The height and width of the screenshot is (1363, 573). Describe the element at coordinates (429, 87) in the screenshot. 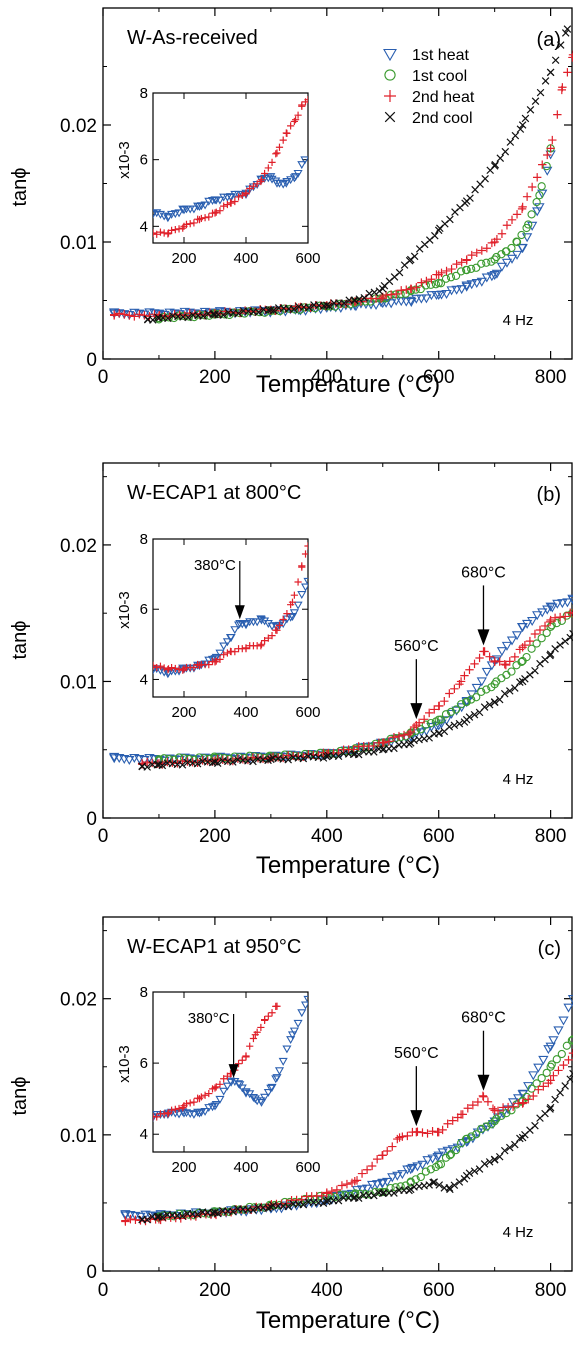

I see `legend: 1st heat 1st cool 2nd heat 2nd cool` at that location.